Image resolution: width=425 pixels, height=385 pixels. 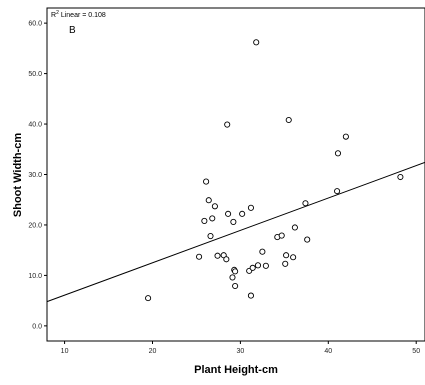 What do you see at coordinates (18, 175) in the screenshot?
I see `y-axis-title: Shoot Width-cm` at bounding box center [18, 175].